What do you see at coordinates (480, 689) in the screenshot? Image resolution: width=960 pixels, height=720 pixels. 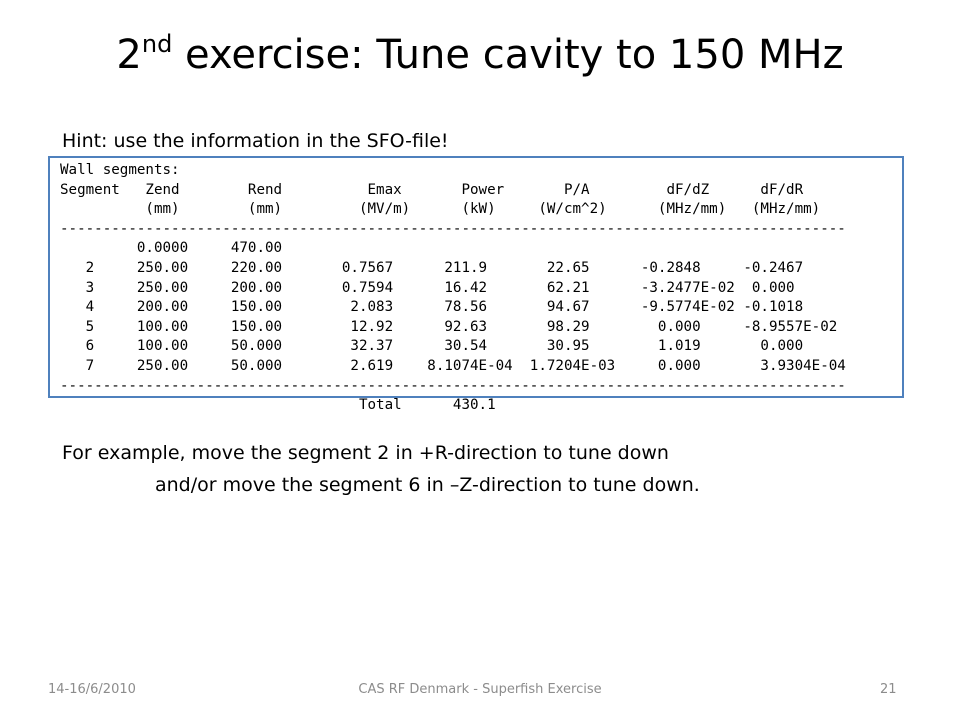 I see `footer-title: CAS RF Denmark - Superfish Exercise` at bounding box center [480, 689].